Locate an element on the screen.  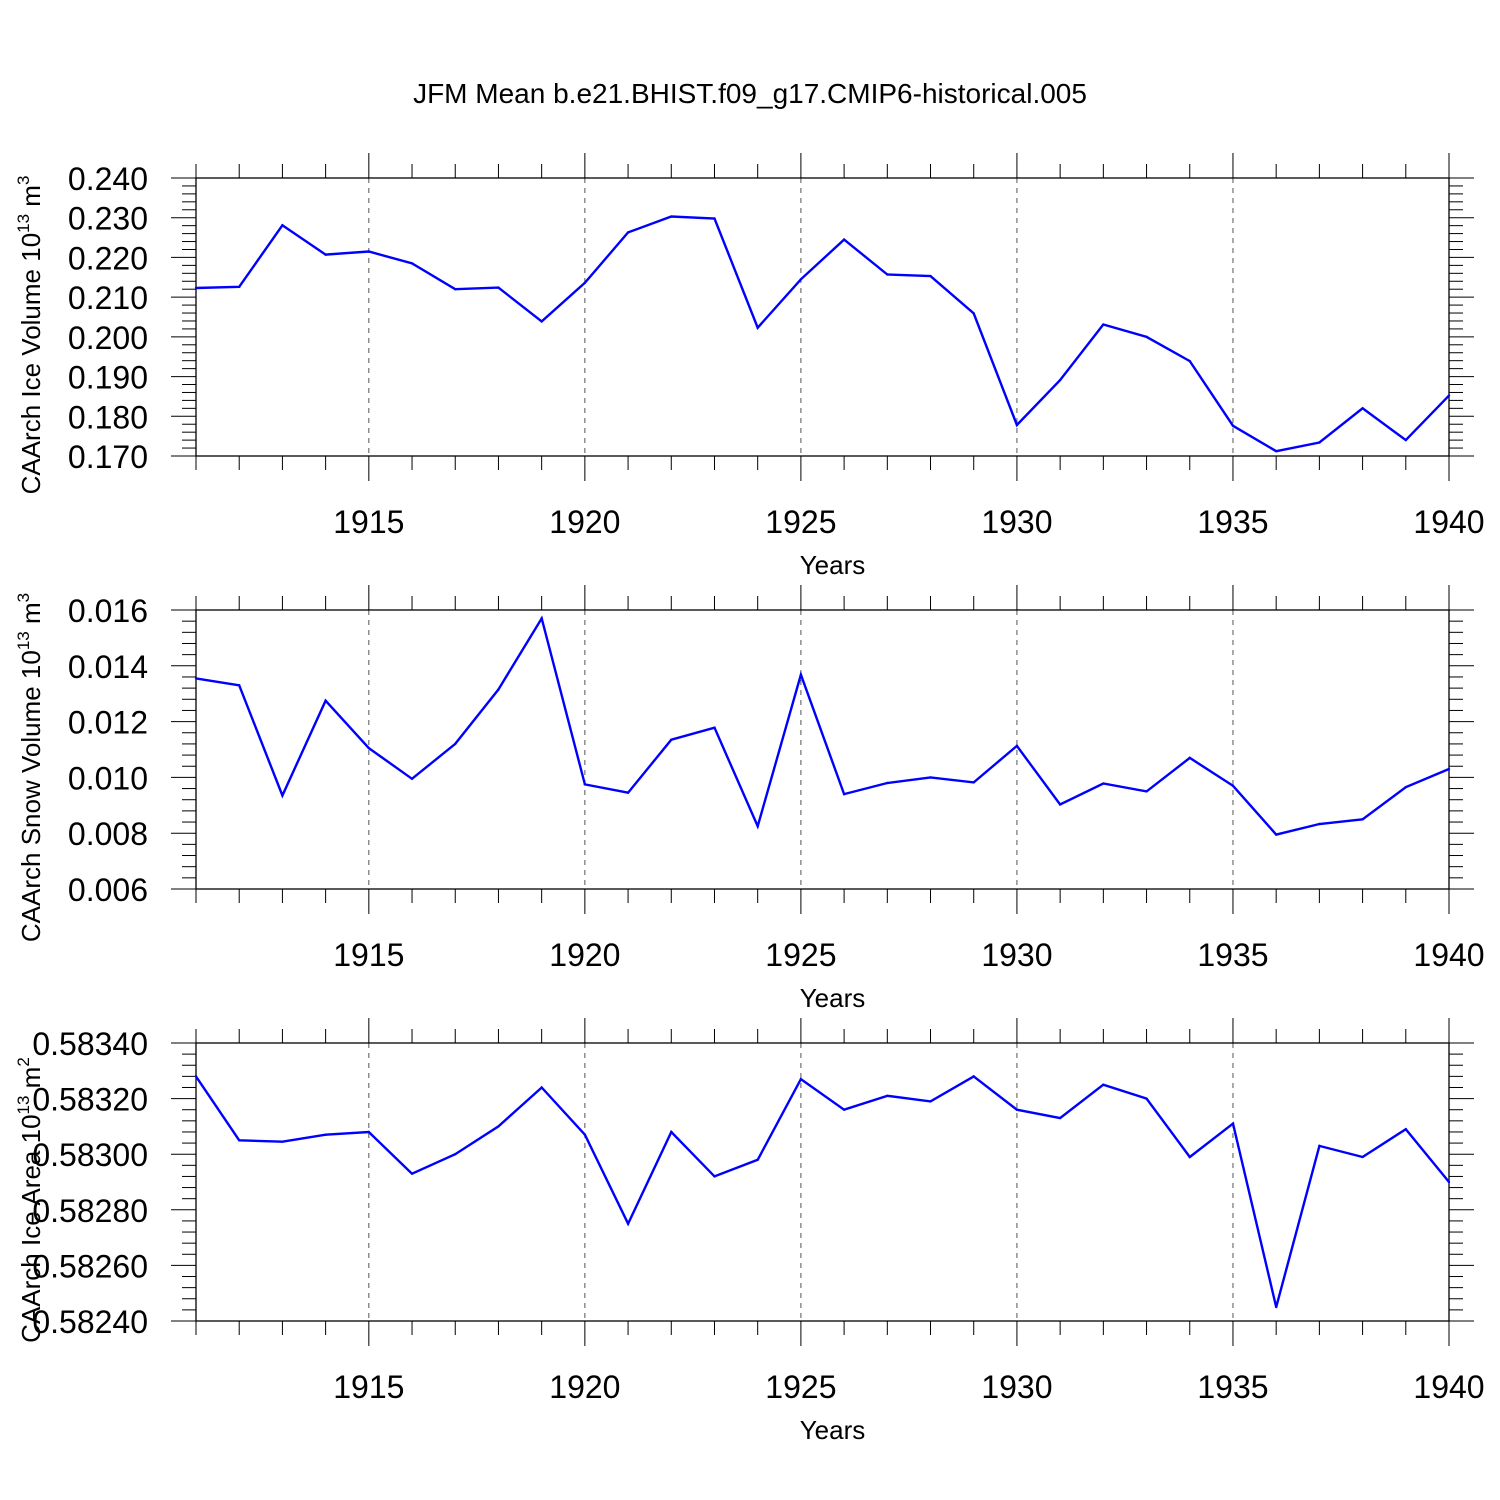
y-tick-label: 0.240 is located at coordinates (108, 179).